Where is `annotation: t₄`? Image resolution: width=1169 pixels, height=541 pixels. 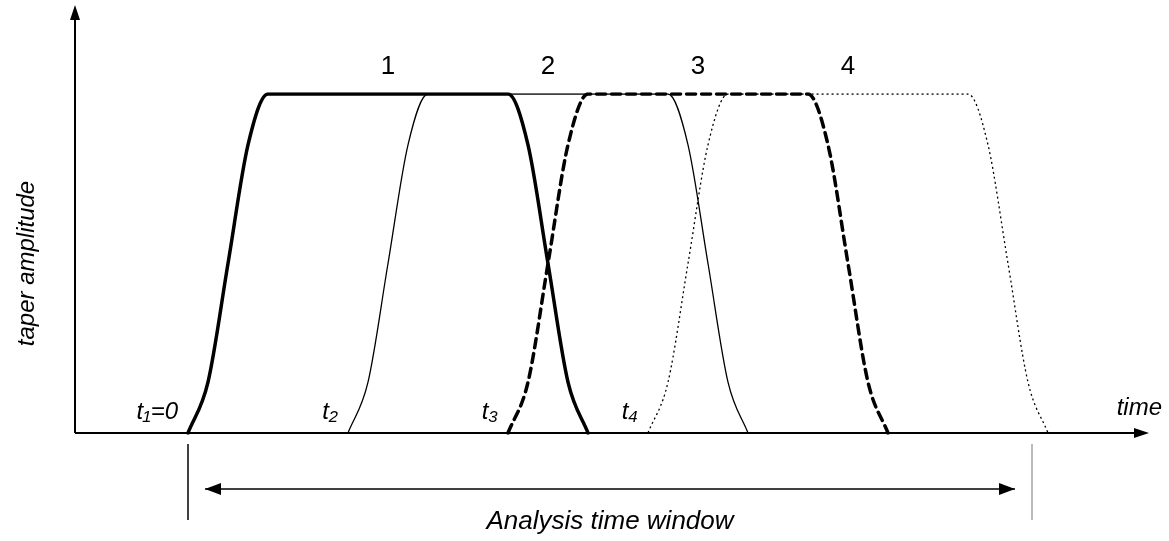 annotation: t₄ is located at coordinates (629, 410).